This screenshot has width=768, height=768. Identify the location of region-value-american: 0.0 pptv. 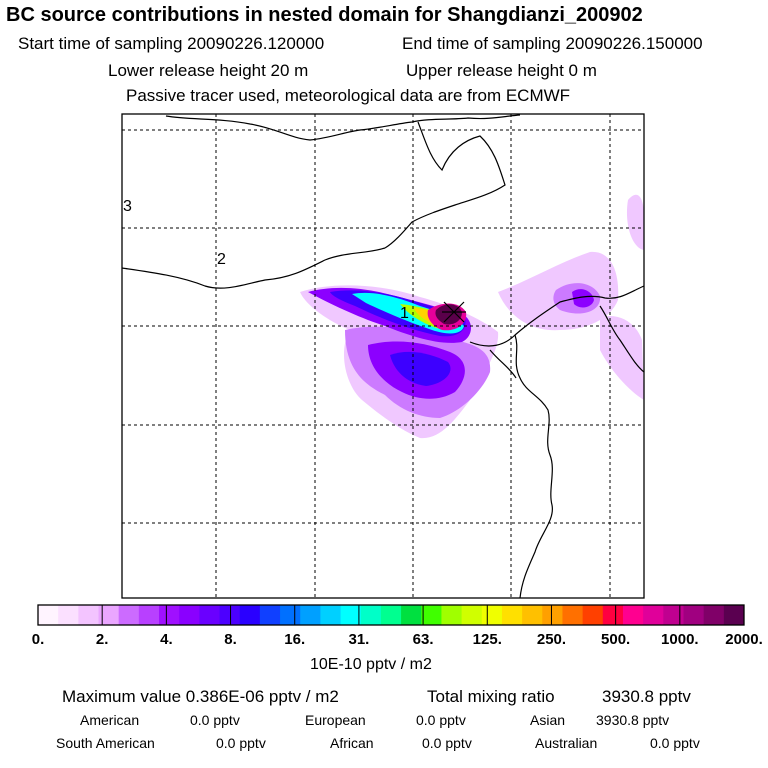
(215, 720).